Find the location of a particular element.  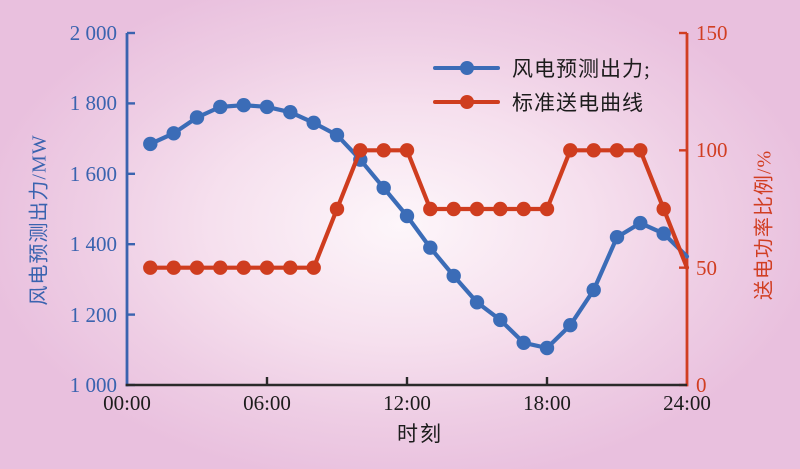

x-axis-title: 时刻 is located at coordinates (420, 434).